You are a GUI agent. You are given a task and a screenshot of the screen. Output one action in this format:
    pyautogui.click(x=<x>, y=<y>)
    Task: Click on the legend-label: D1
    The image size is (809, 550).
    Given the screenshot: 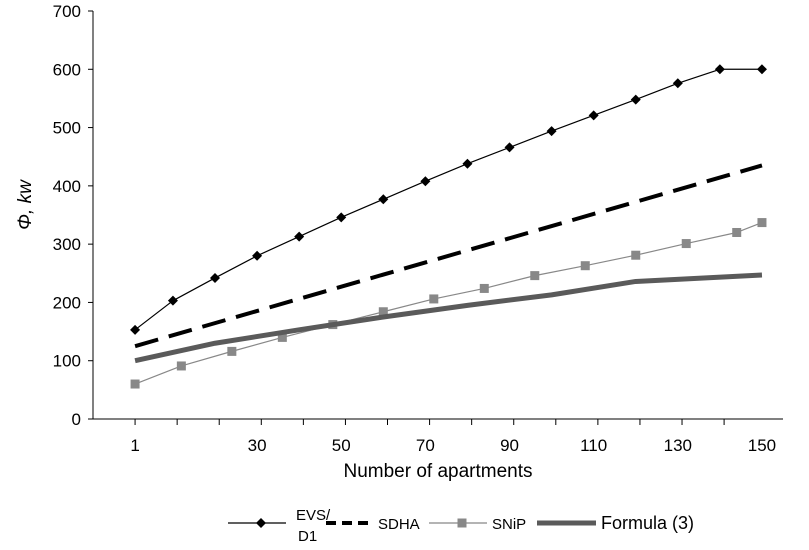 What is the action you would take?
    pyautogui.click(x=307, y=536)
    